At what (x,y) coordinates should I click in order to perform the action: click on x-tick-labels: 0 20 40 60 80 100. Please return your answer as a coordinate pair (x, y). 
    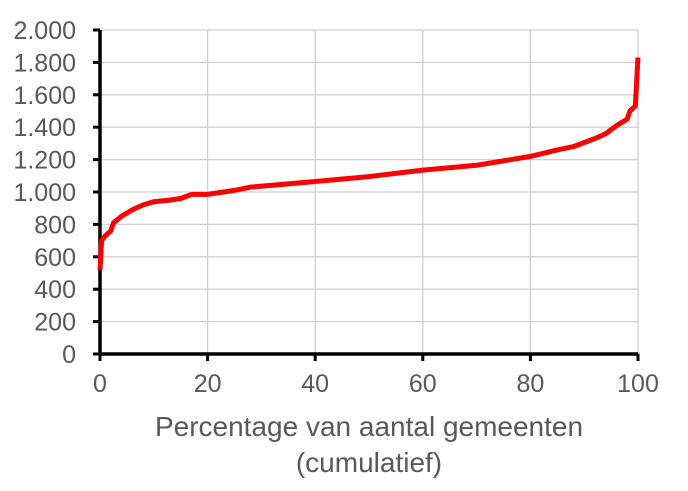
    Looking at the image, I should click on (376, 384).